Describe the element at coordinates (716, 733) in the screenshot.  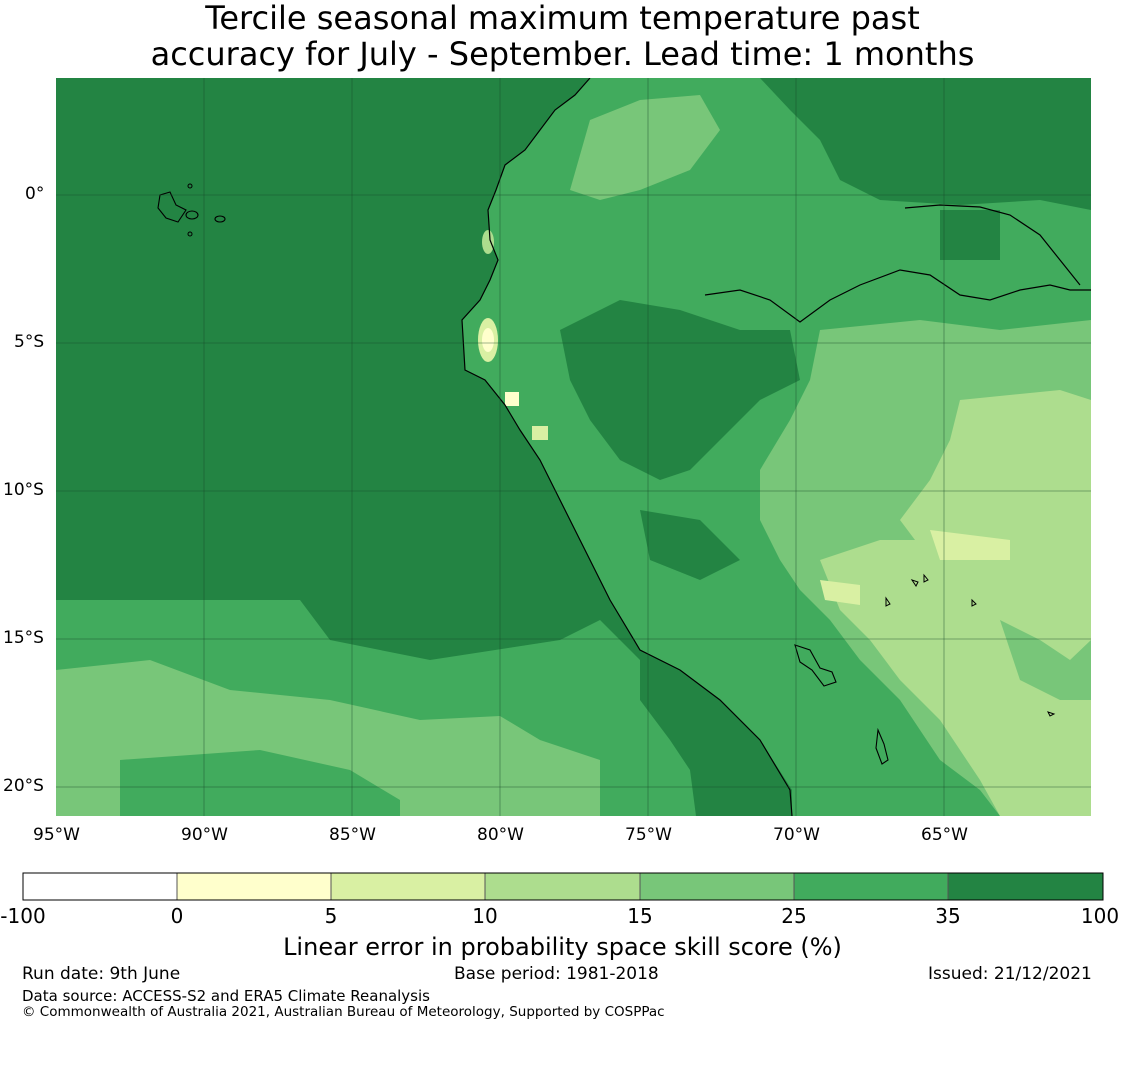
I see `land-dark-coastal` at that location.